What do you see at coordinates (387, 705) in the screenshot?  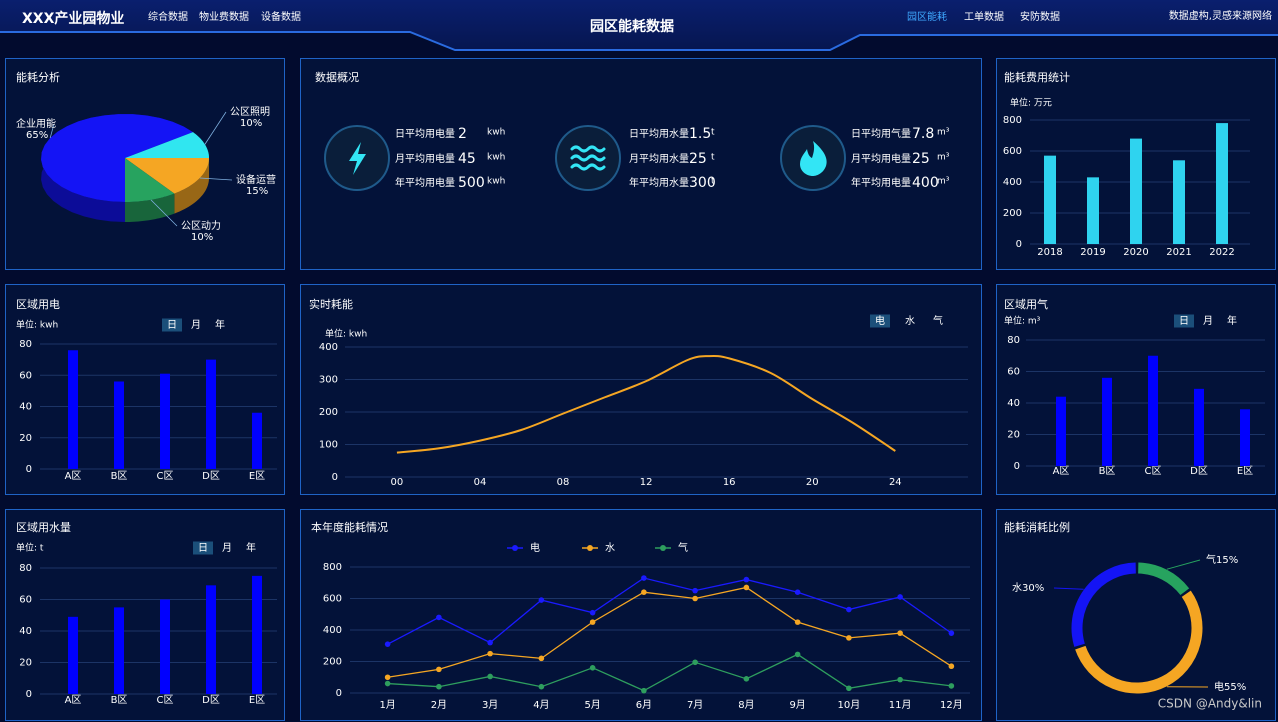 I see `x-tick-label: 1月` at bounding box center [387, 705].